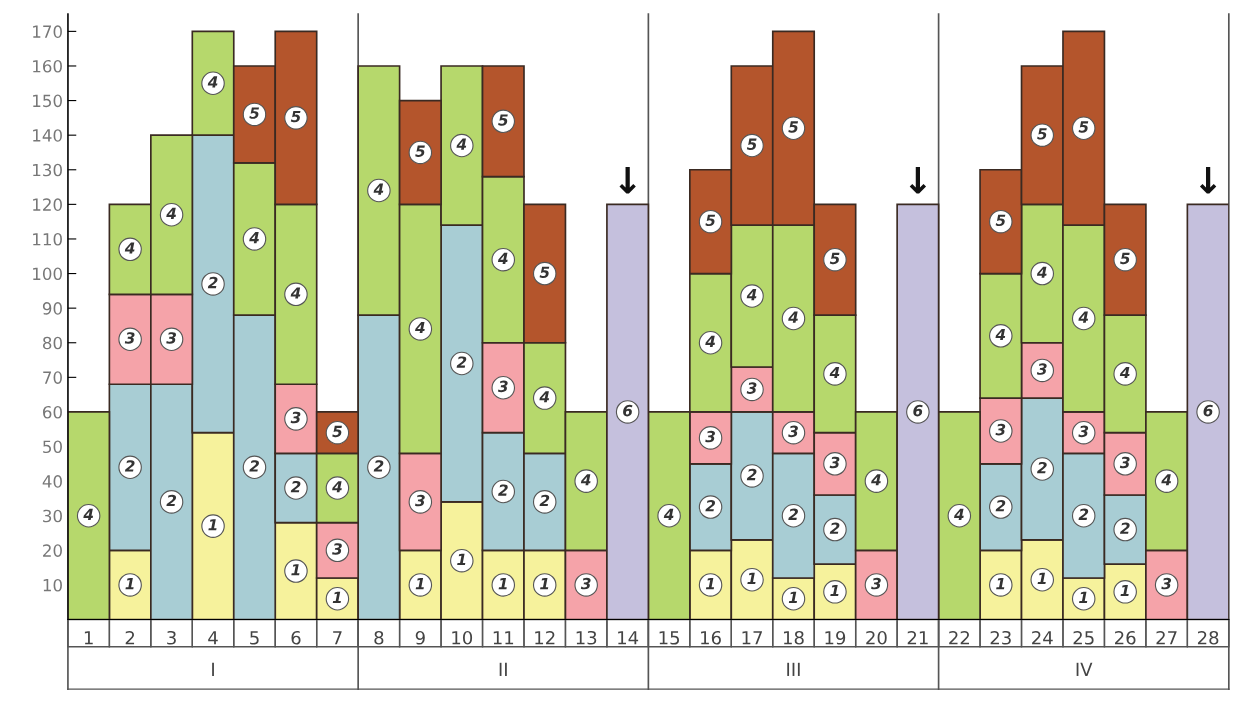  I want to click on x-tick-label: 16, so click(711, 637).